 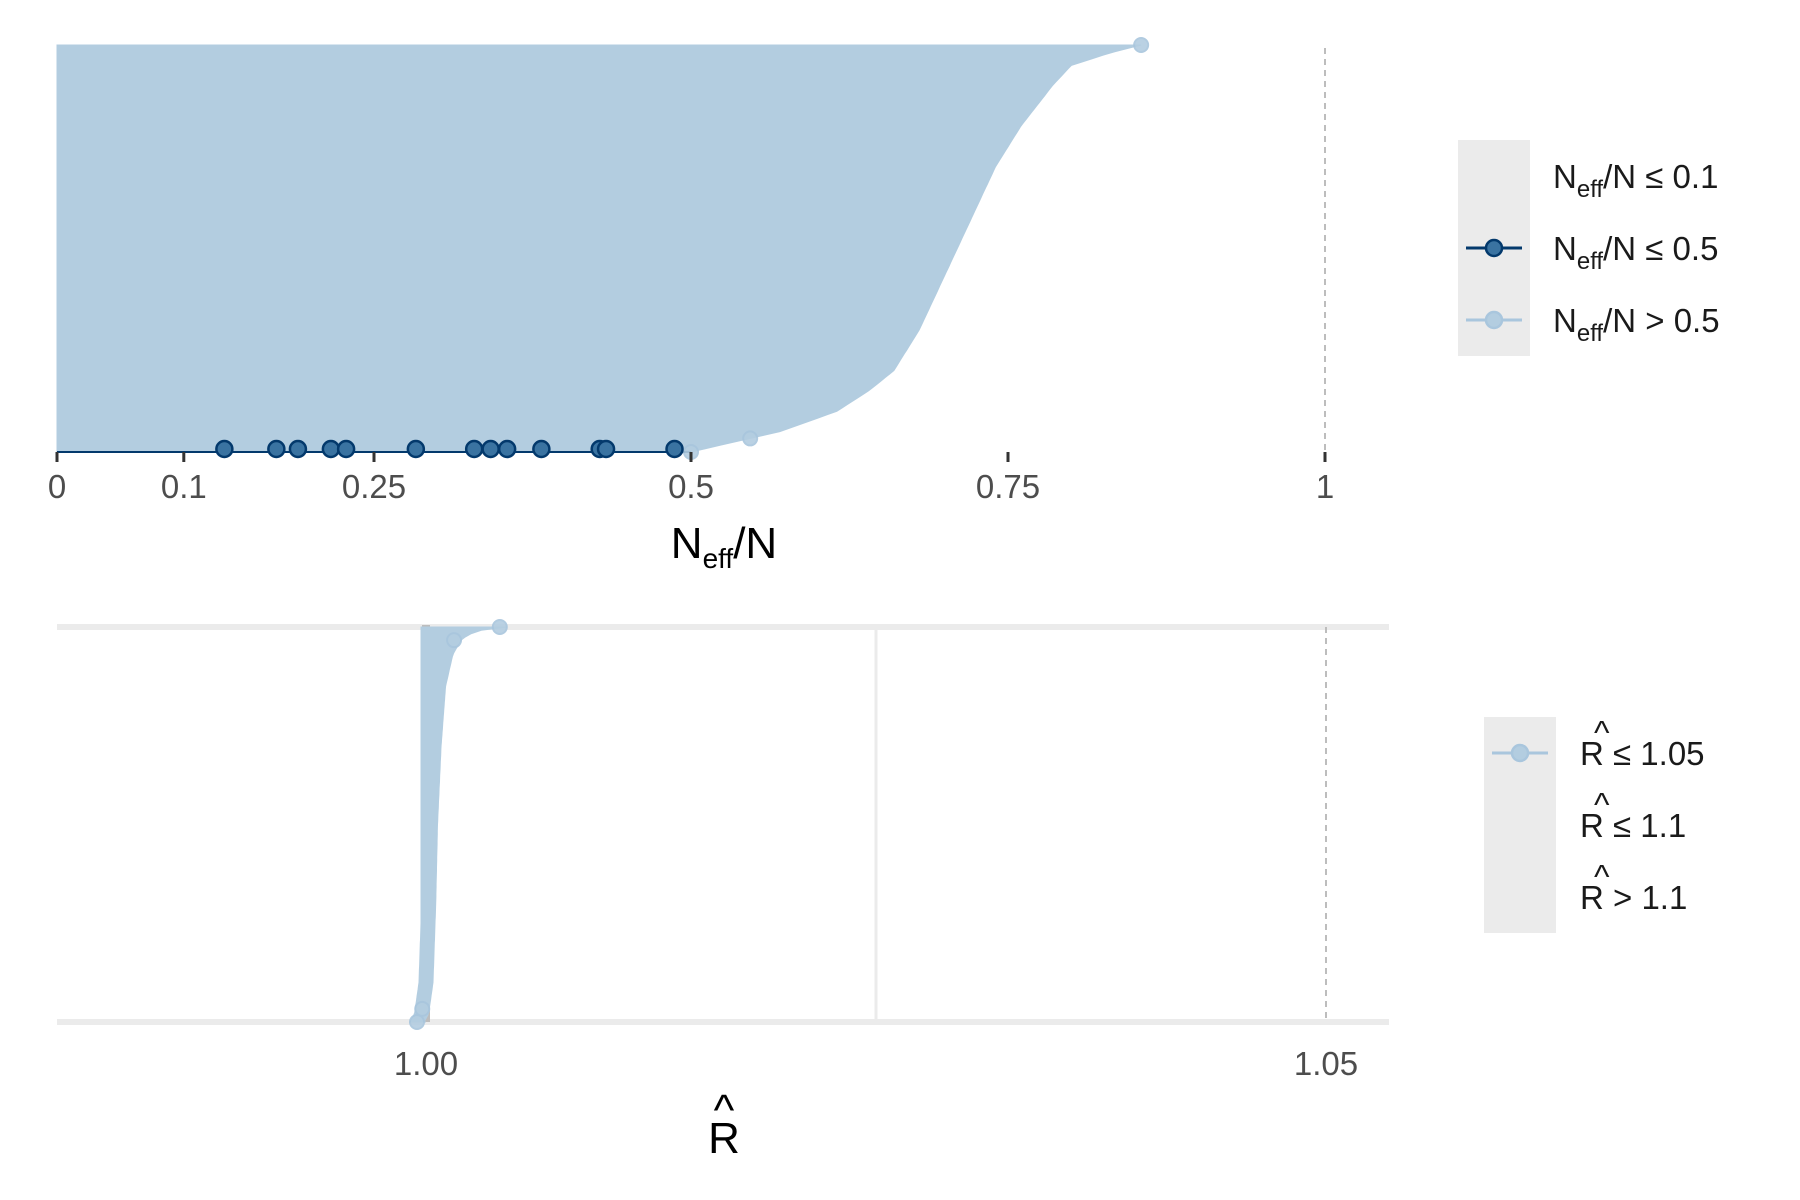 I want to click on neff-x-axis-title: Neff/N, so click(x=724, y=546).